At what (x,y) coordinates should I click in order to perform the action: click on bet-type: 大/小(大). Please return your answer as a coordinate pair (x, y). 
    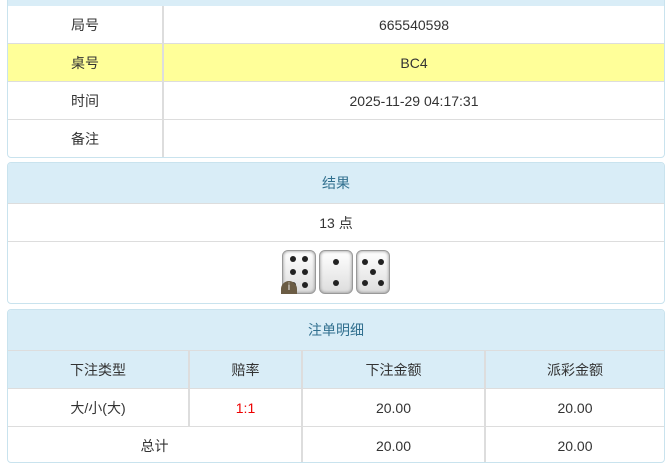
    Looking at the image, I should click on (98, 407).